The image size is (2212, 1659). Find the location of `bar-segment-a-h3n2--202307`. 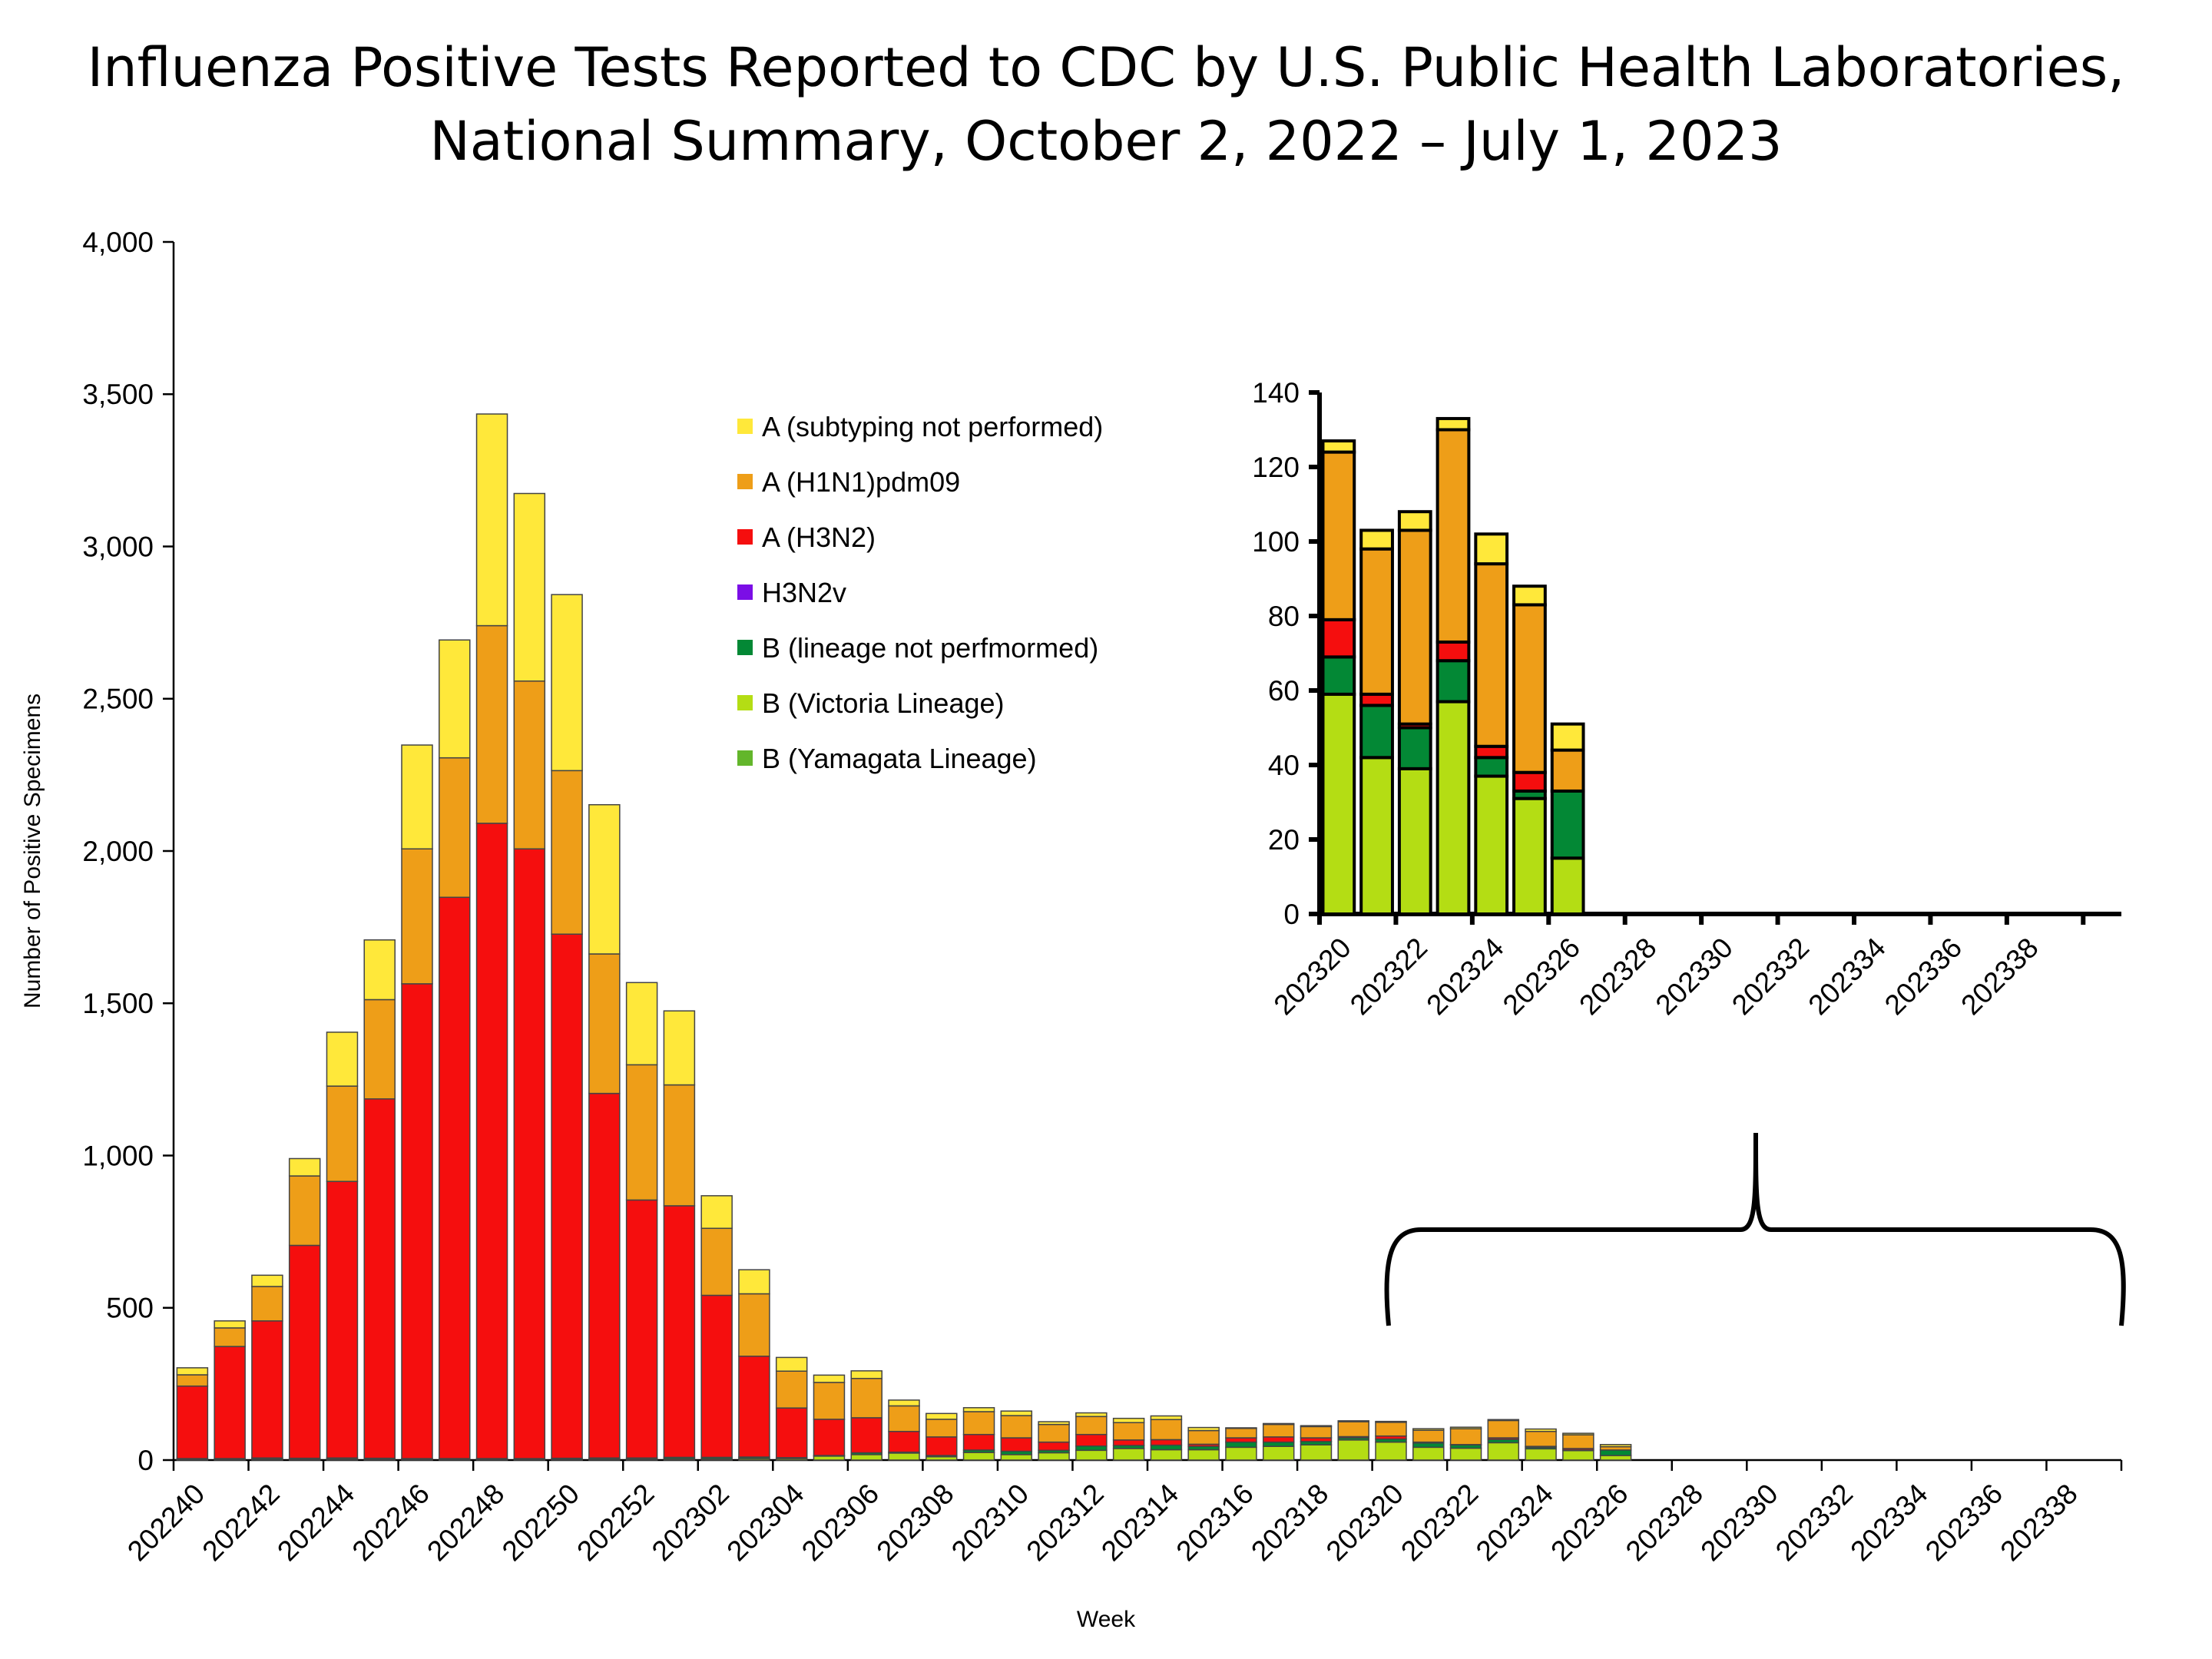

bar-segment-a-h3n2--202307 is located at coordinates (904, 1442).